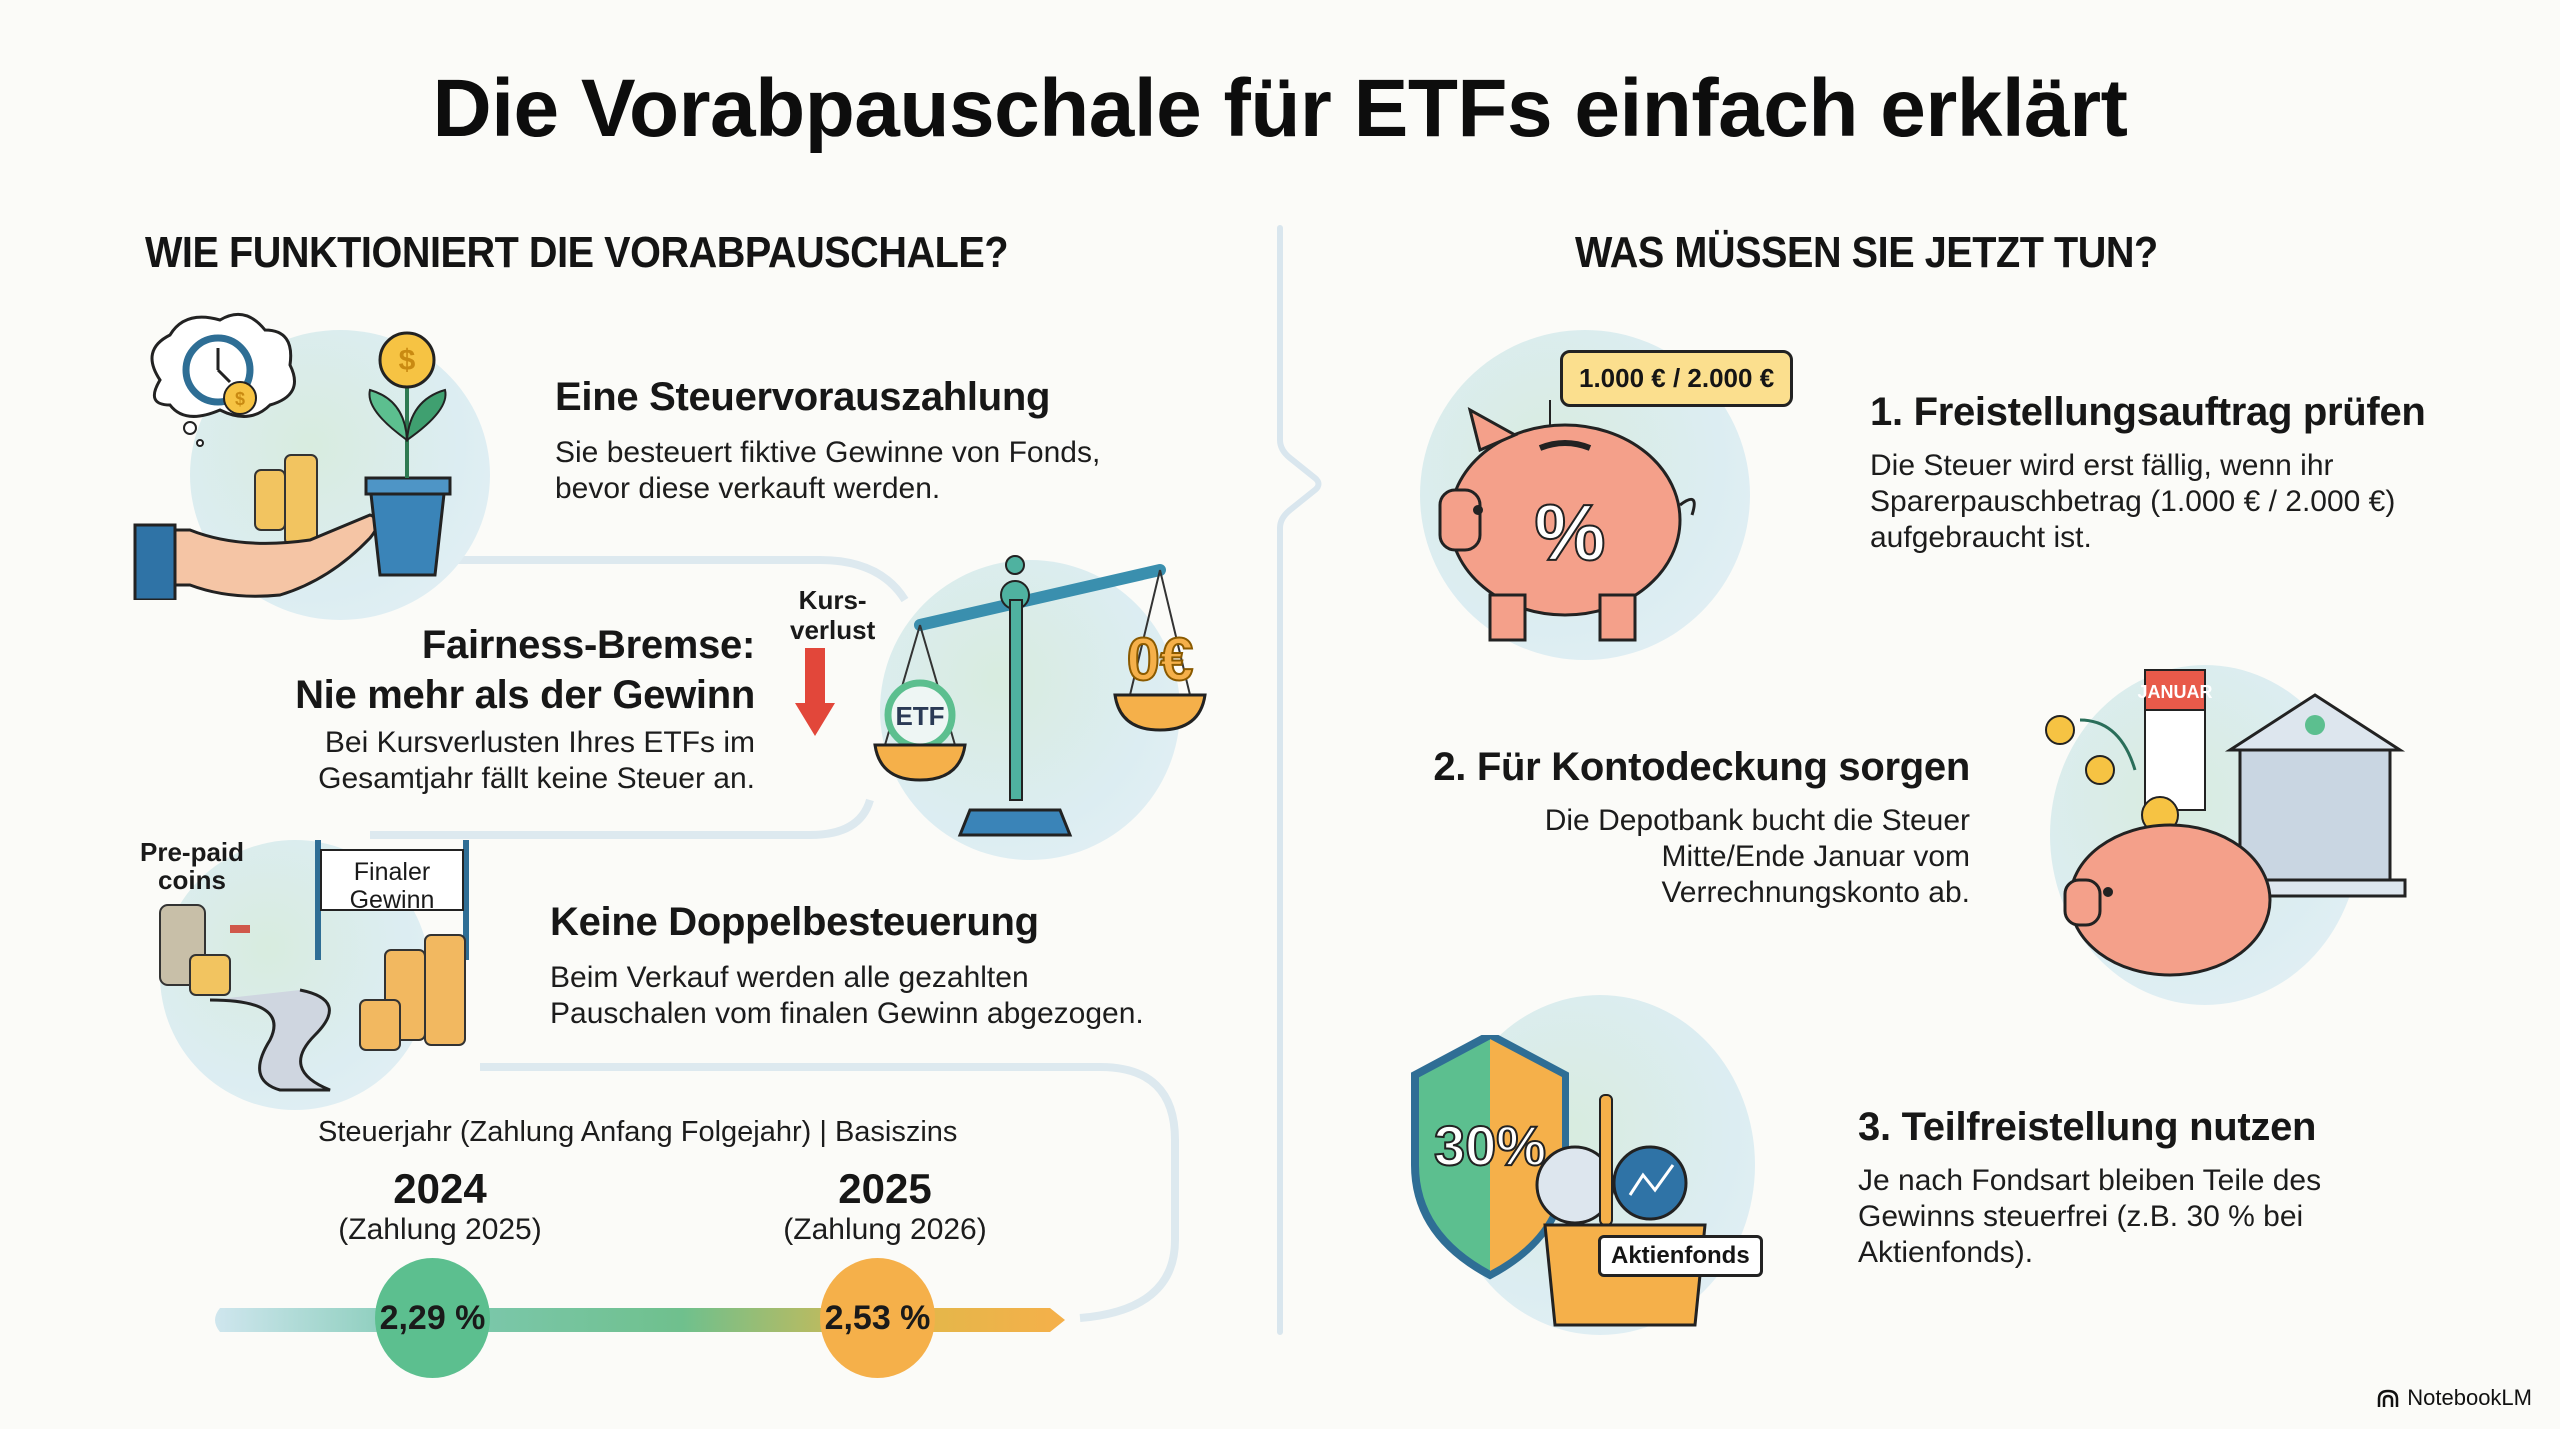  I want to click on desc-line: Die Steuer wird erst fällig, wenn ihr, so click(2102, 465).